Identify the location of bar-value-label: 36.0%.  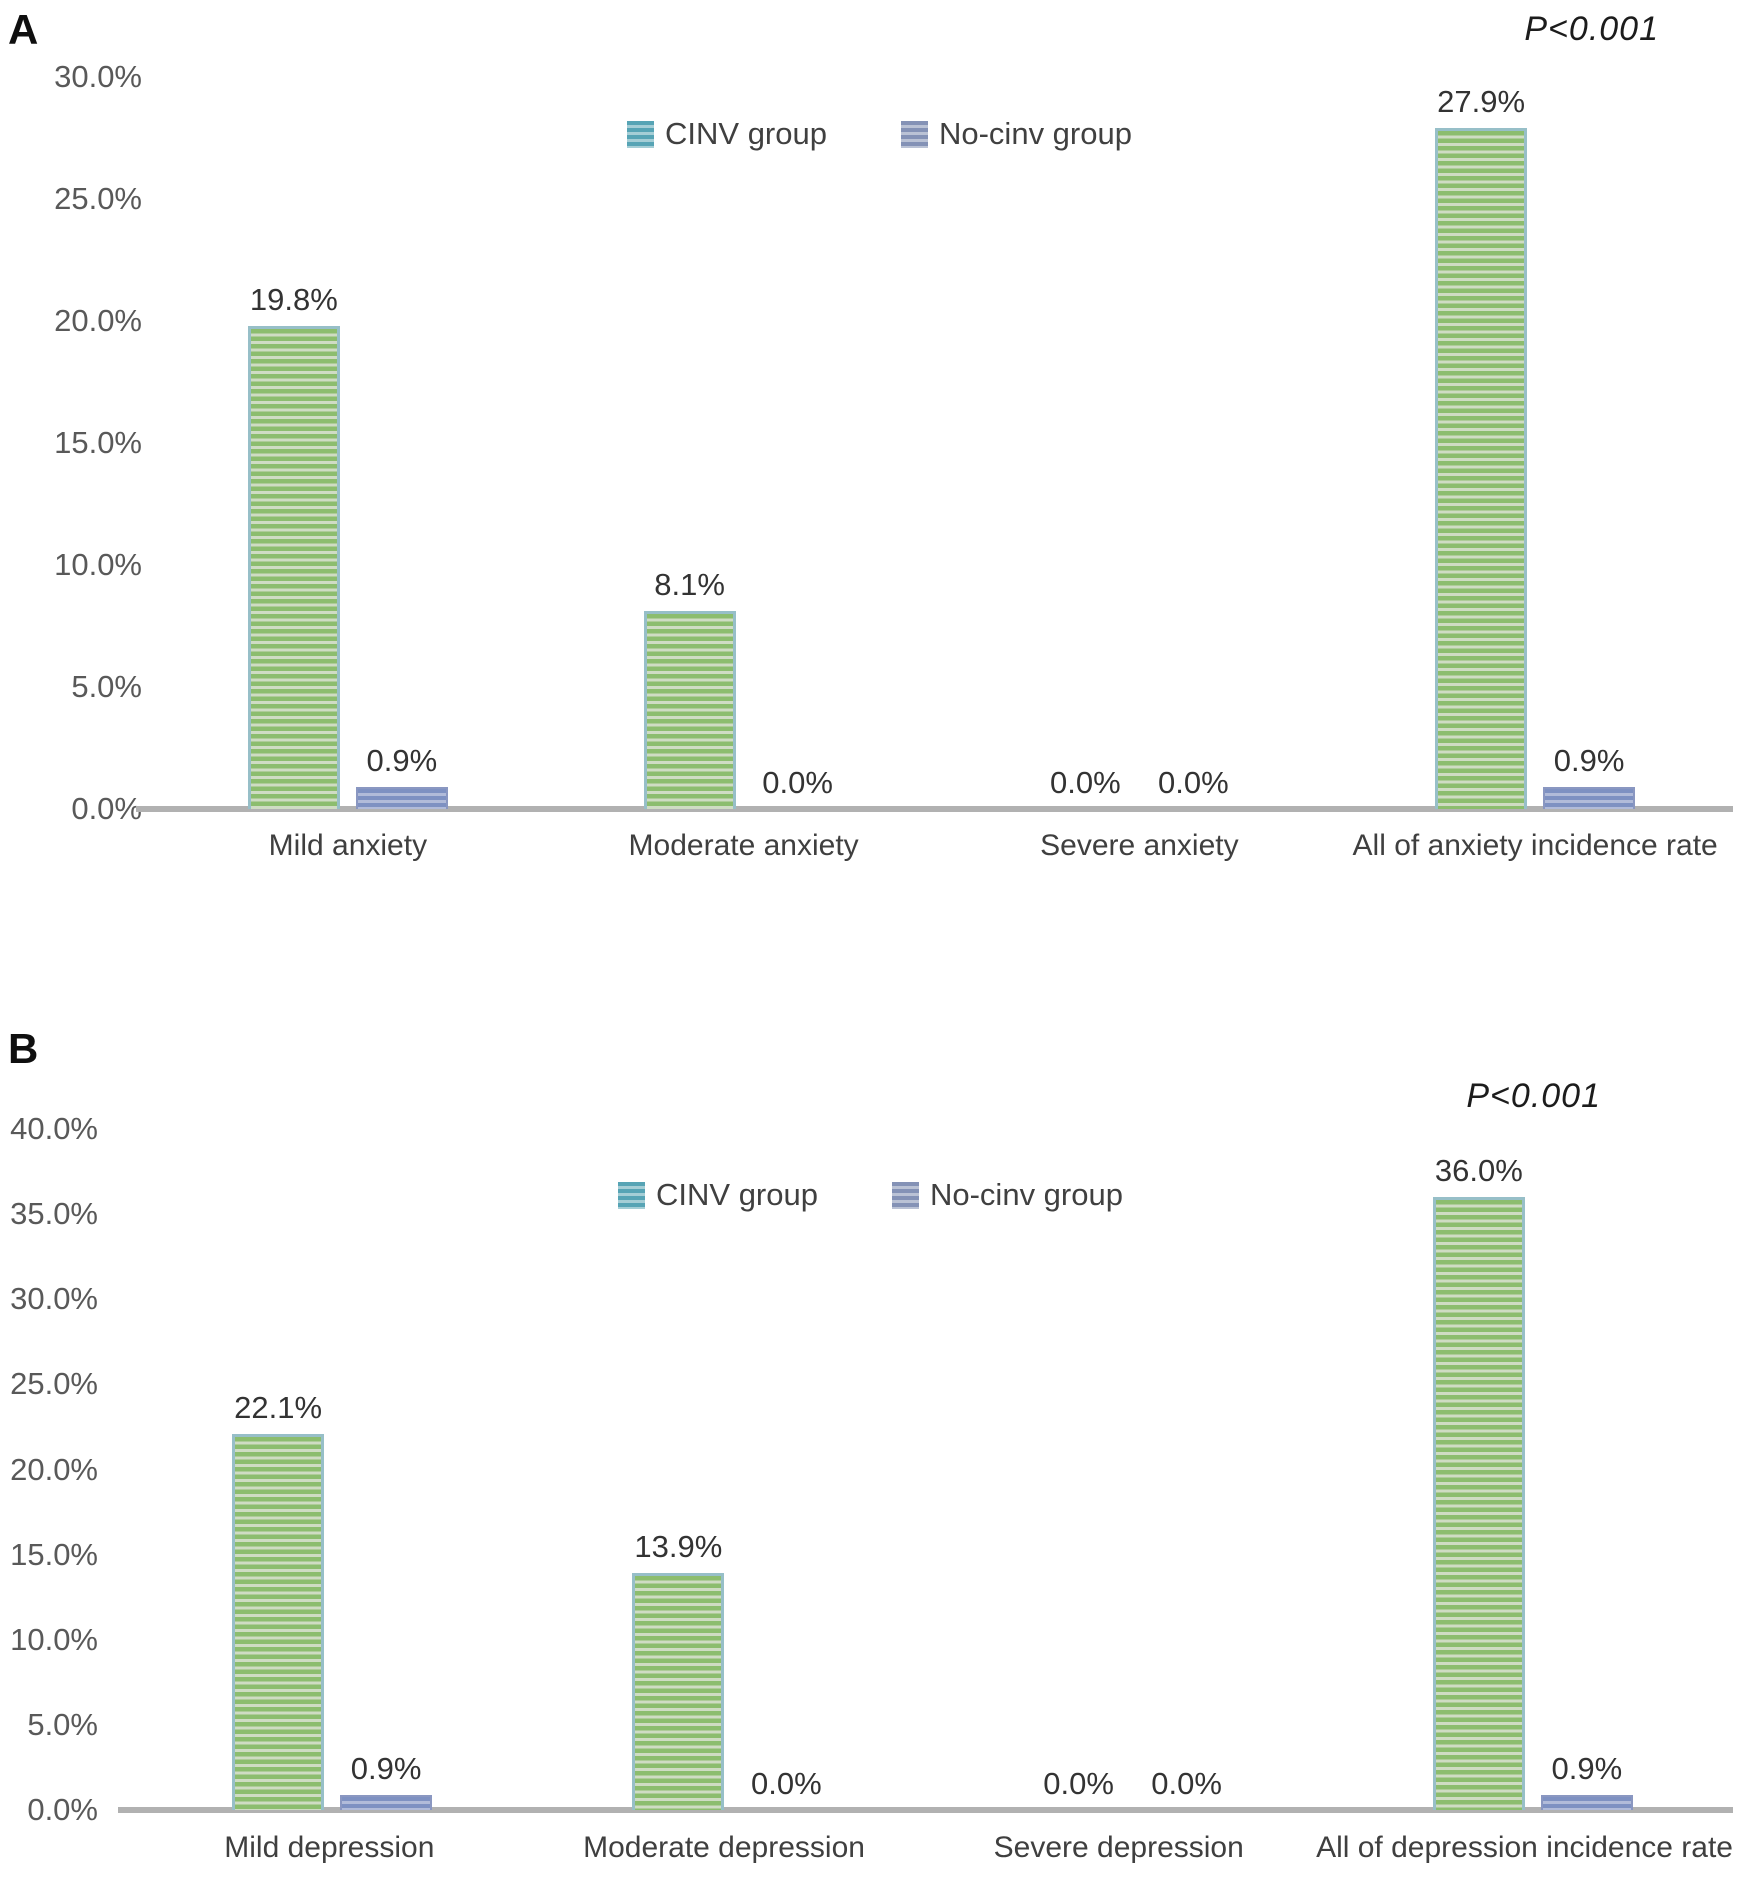
(1478, 1171).